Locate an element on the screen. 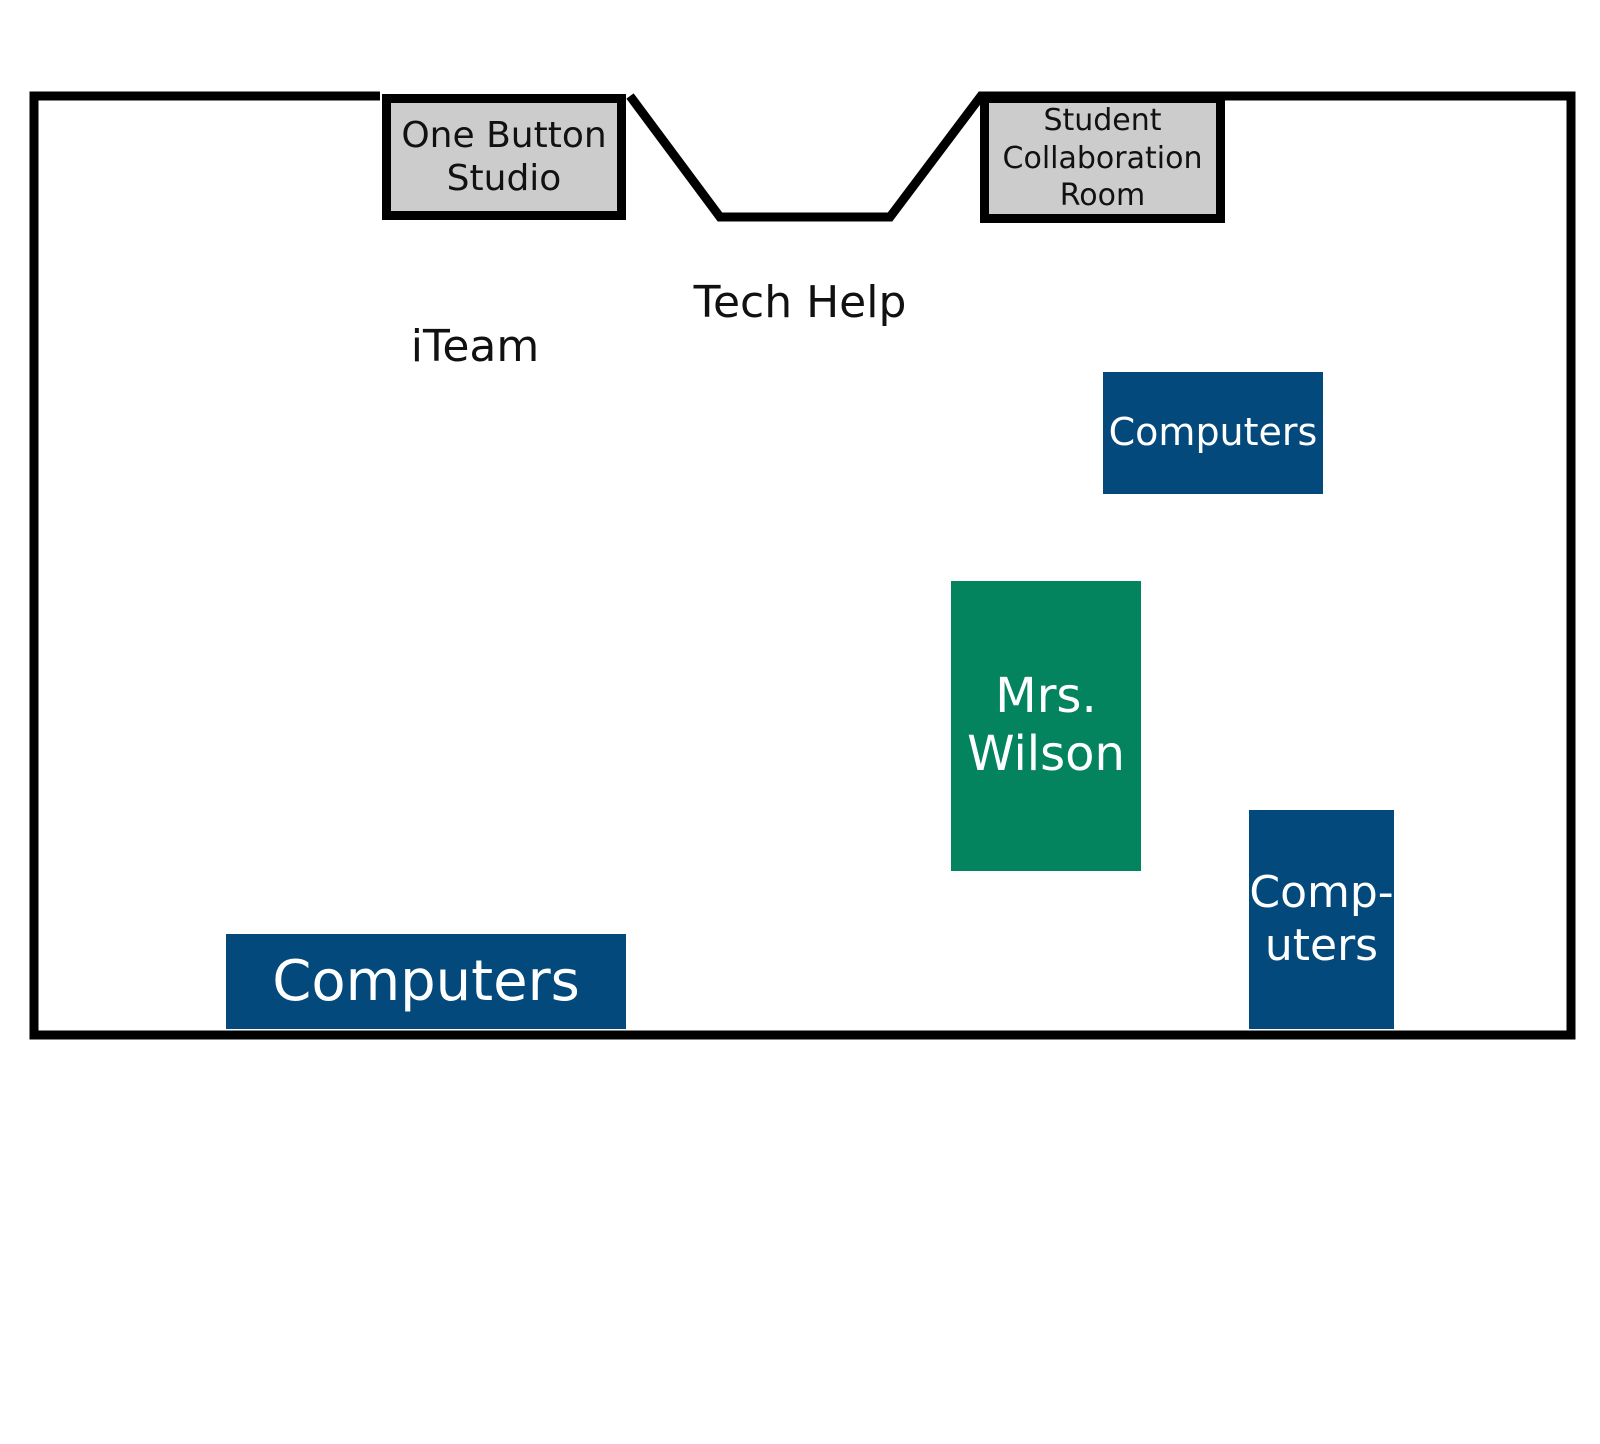 The image size is (1600, 1444). computers-top-right: Computers is located at coordinates (1213, 433).